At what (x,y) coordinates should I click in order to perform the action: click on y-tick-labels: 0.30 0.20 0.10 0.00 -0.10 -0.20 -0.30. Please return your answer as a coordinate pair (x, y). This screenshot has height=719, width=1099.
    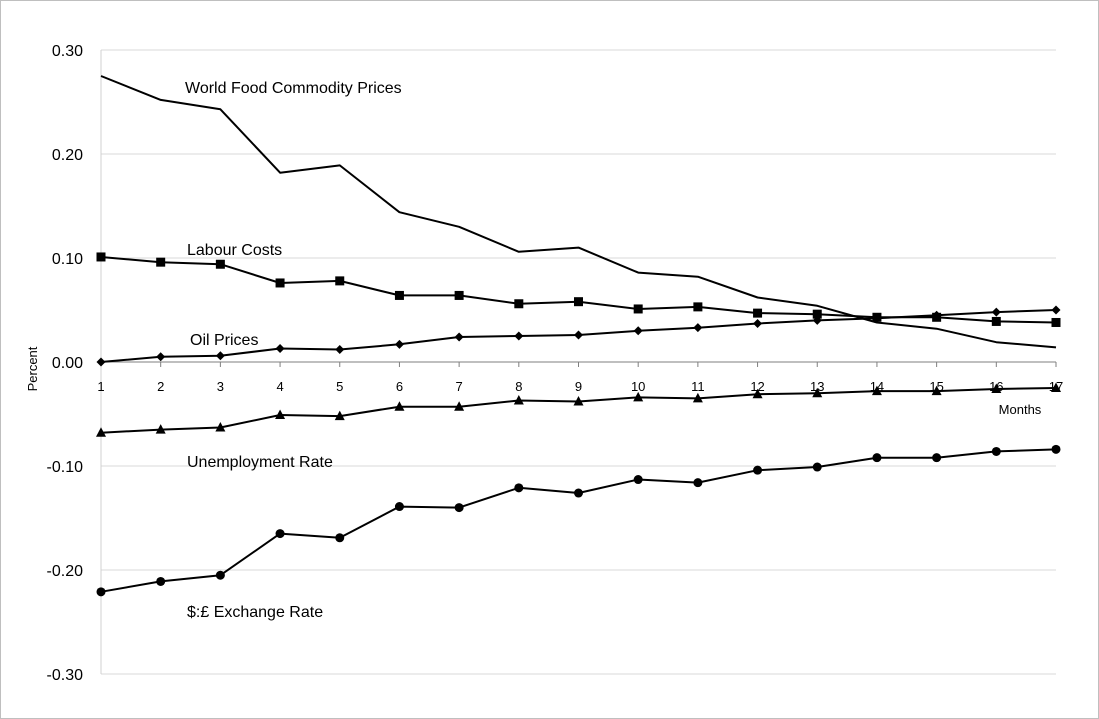
    Looking at the image, I should click on (65, 363).